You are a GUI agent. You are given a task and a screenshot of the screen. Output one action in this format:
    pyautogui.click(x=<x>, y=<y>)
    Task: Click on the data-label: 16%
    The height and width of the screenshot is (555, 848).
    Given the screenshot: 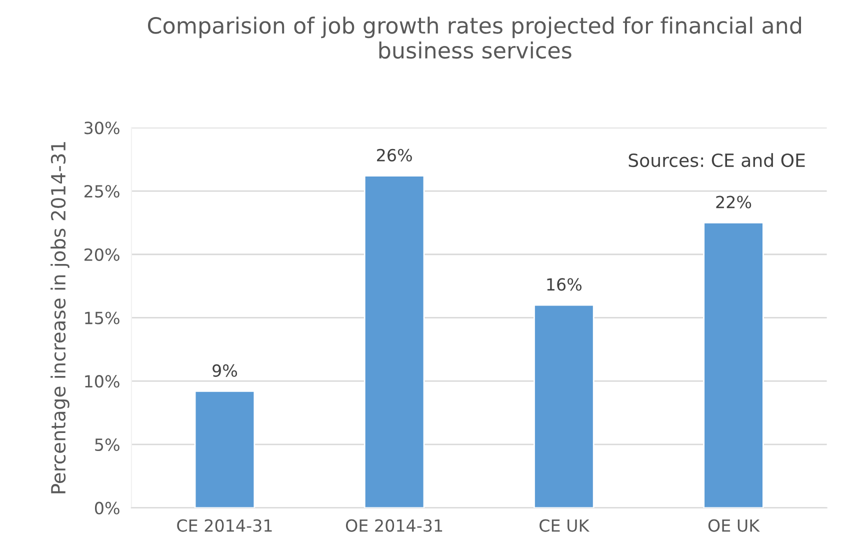 What is the action you would take?
    pyautogui.click(x=564, y=284)
    